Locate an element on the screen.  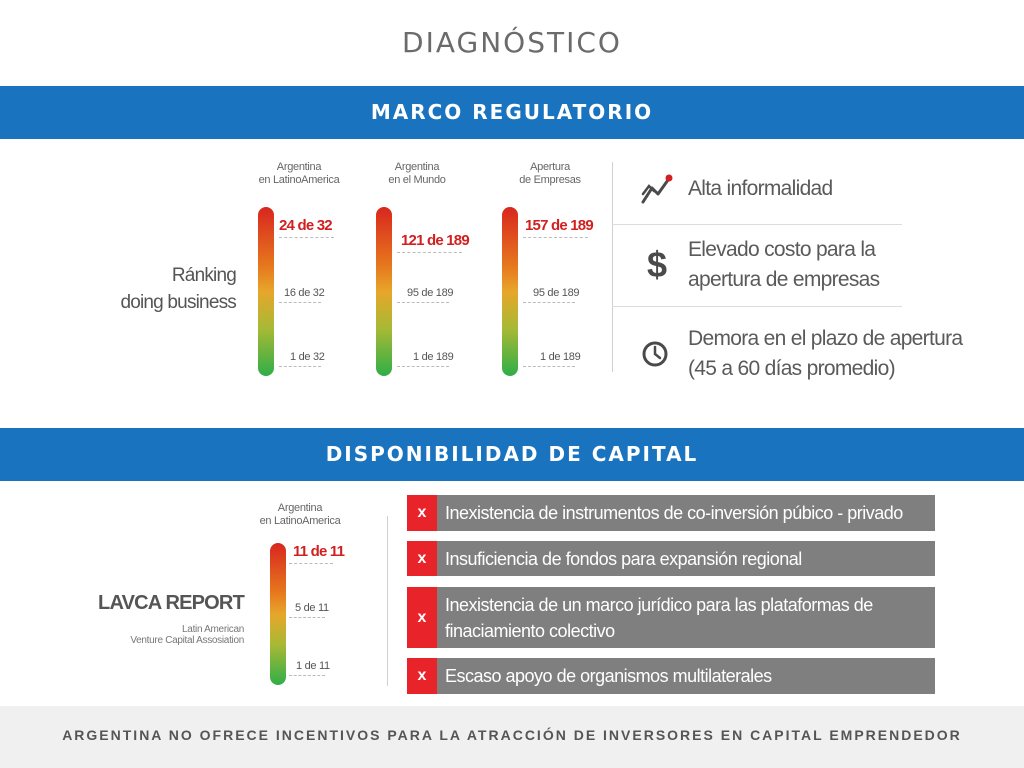
ranking-label: Ránking doing business is located at coordinates (178, 289).